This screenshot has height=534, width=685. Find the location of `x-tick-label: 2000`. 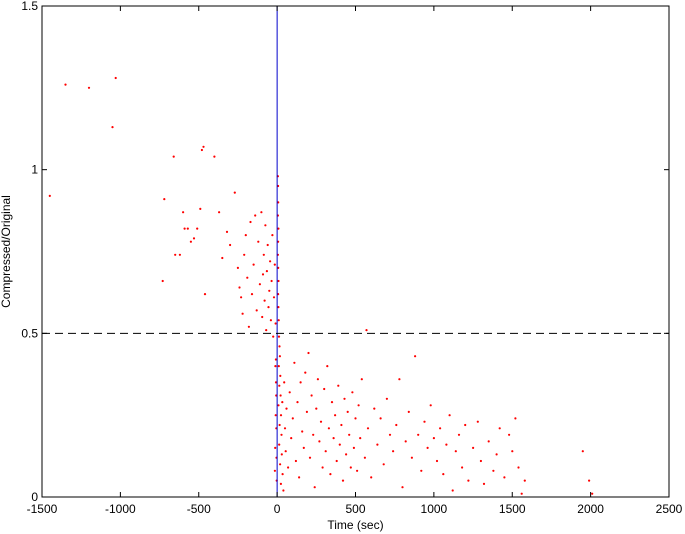

x-tick-label: 2000 is located at coordinates (590, 509).